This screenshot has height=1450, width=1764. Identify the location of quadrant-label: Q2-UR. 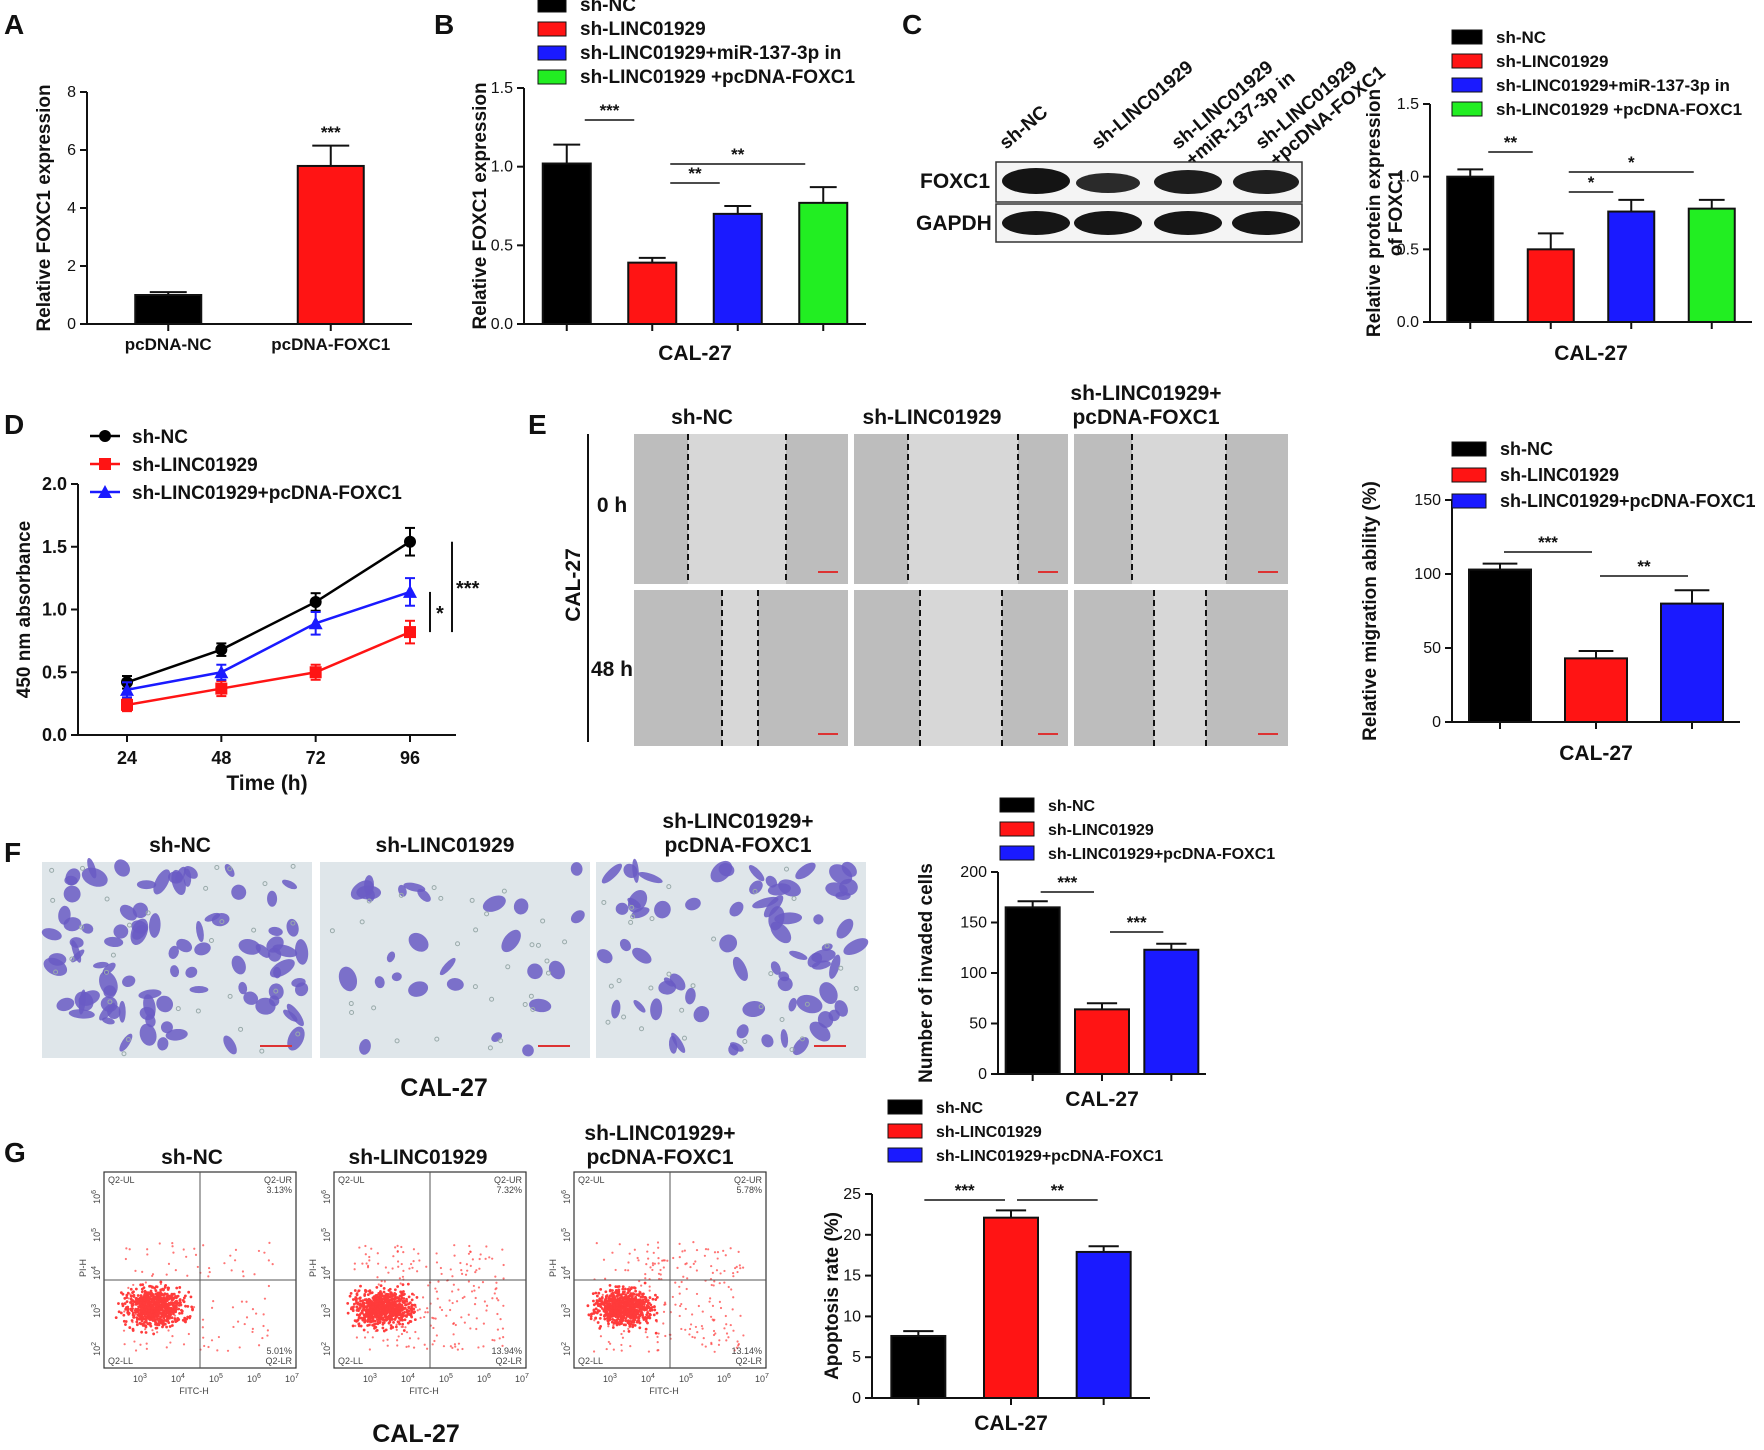
(748, 1180).